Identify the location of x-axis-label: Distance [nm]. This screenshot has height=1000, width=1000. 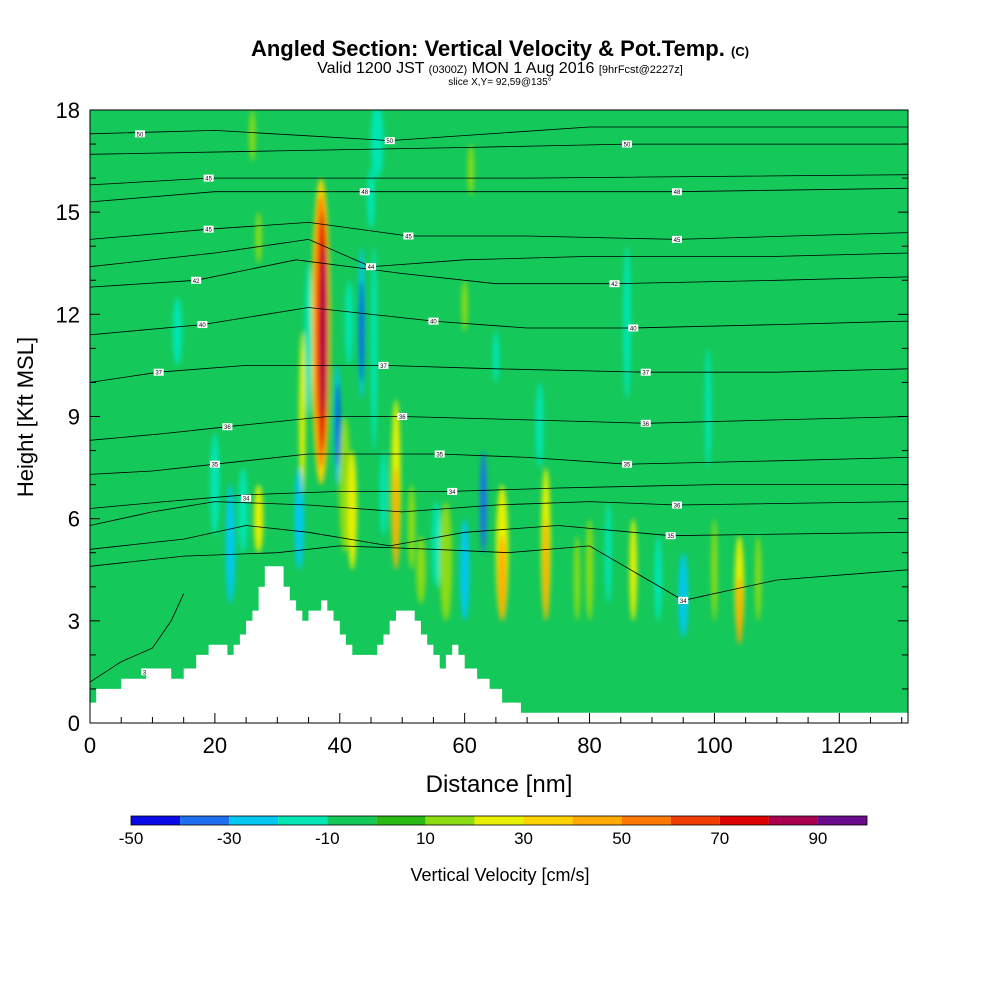
(499, 784).